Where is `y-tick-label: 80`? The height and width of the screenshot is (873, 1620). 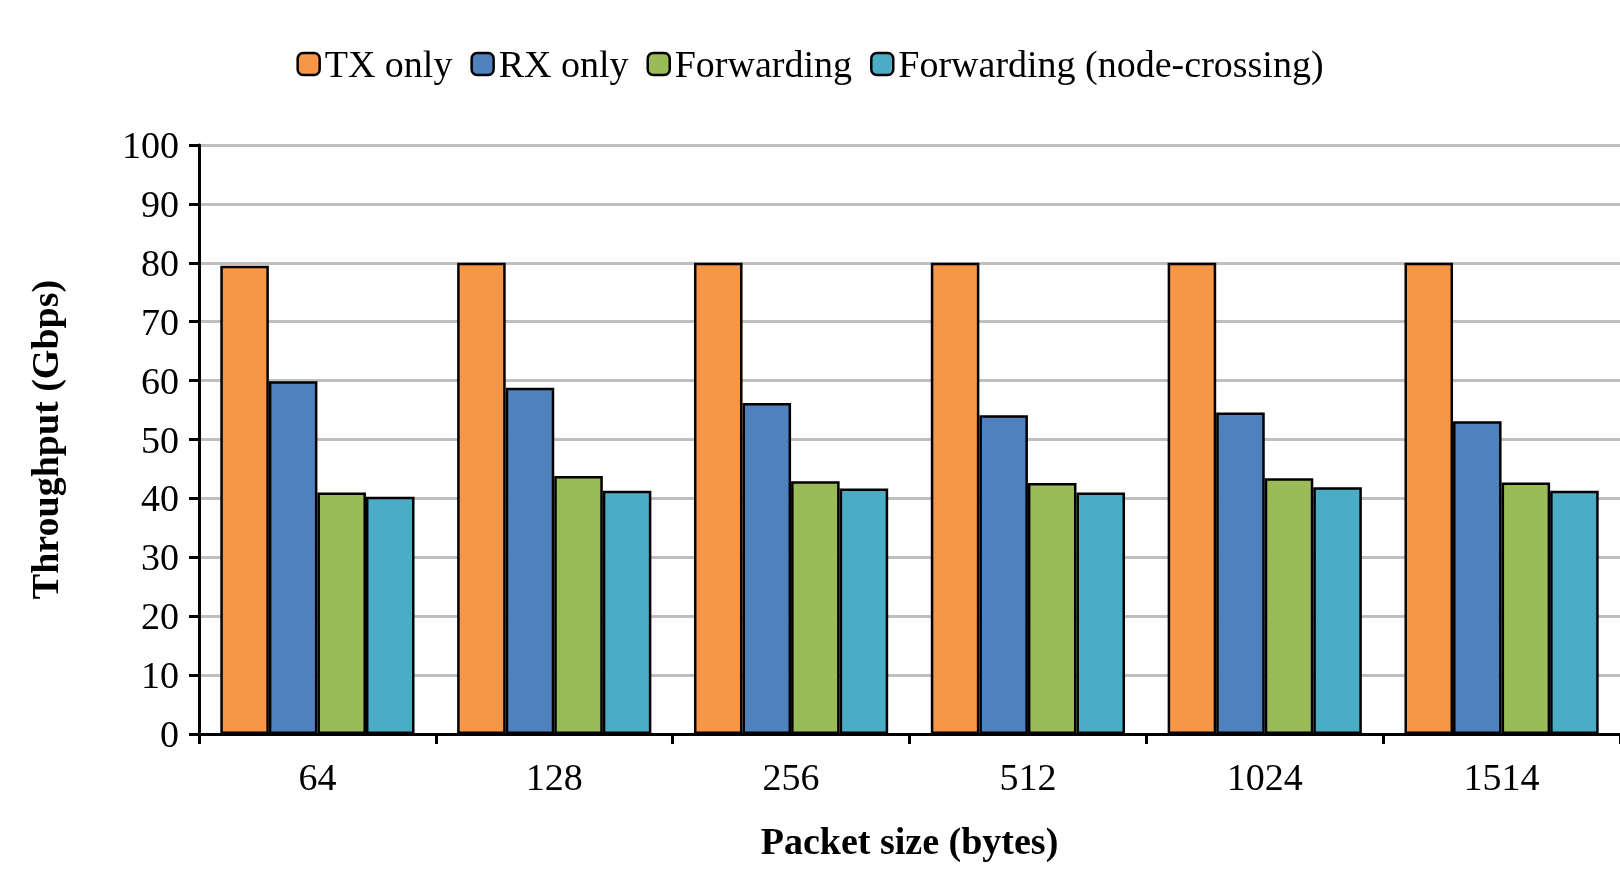 y-tick-label: 80 is located at coordinates (160, 262).